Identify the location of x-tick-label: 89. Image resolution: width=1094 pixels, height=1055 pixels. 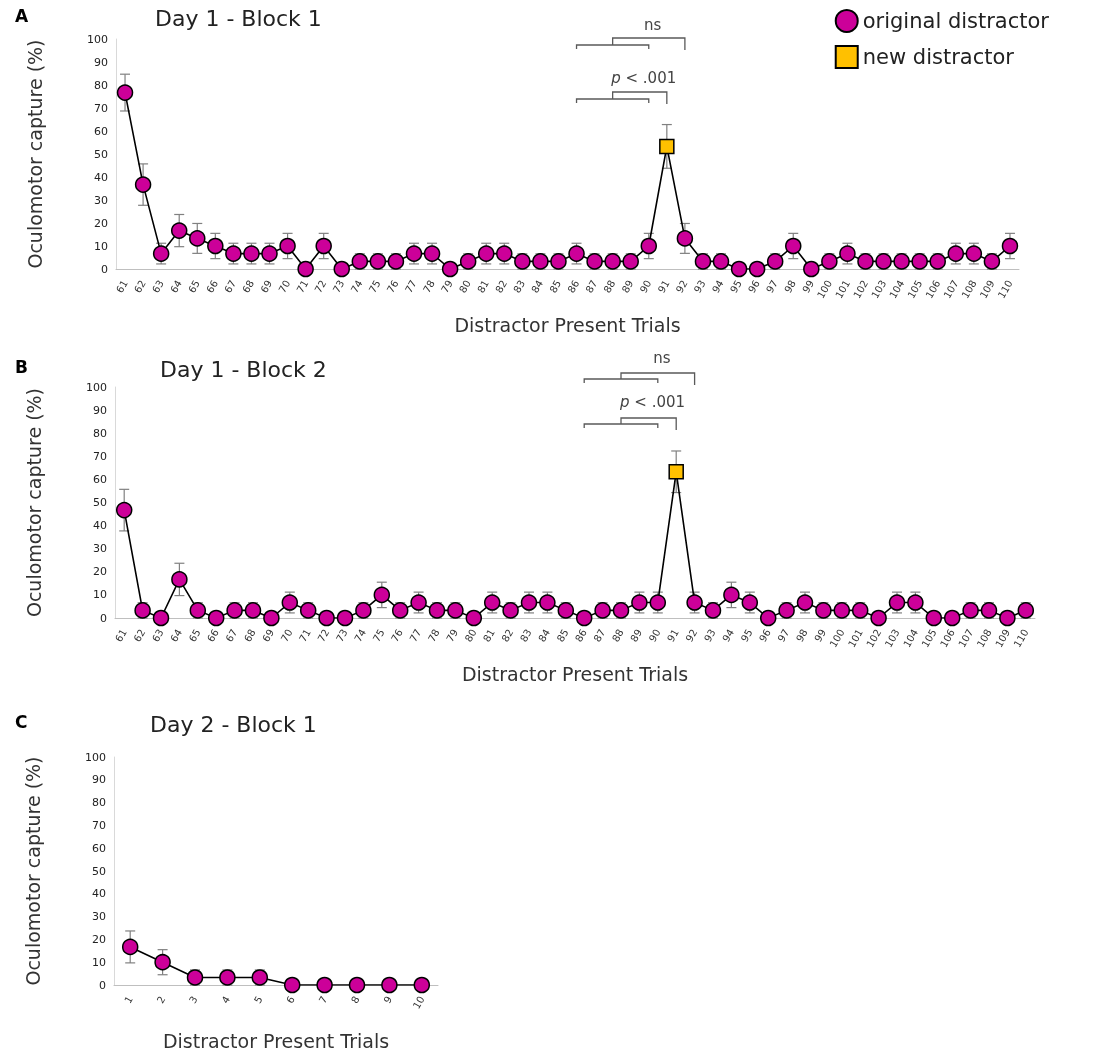
(636, 635).